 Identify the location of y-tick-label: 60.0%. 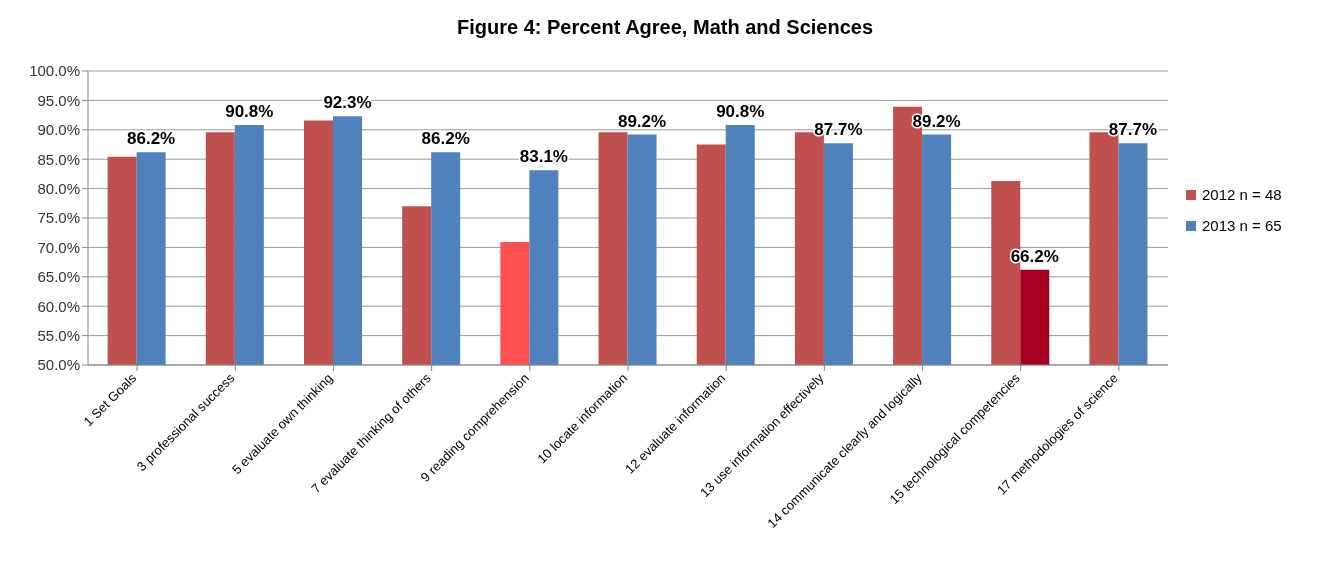
(58, 306).